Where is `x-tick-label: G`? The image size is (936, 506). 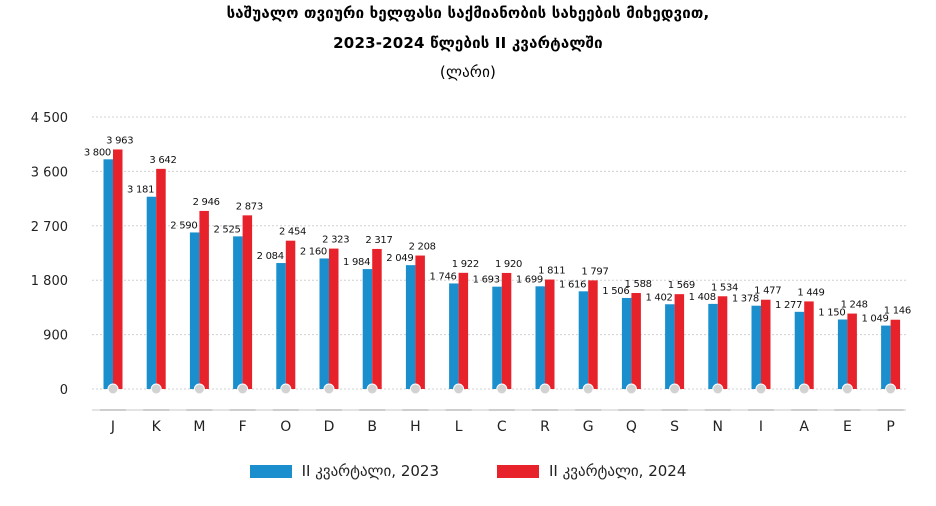
x-tick-label: G is located at coordinates (588, 427).